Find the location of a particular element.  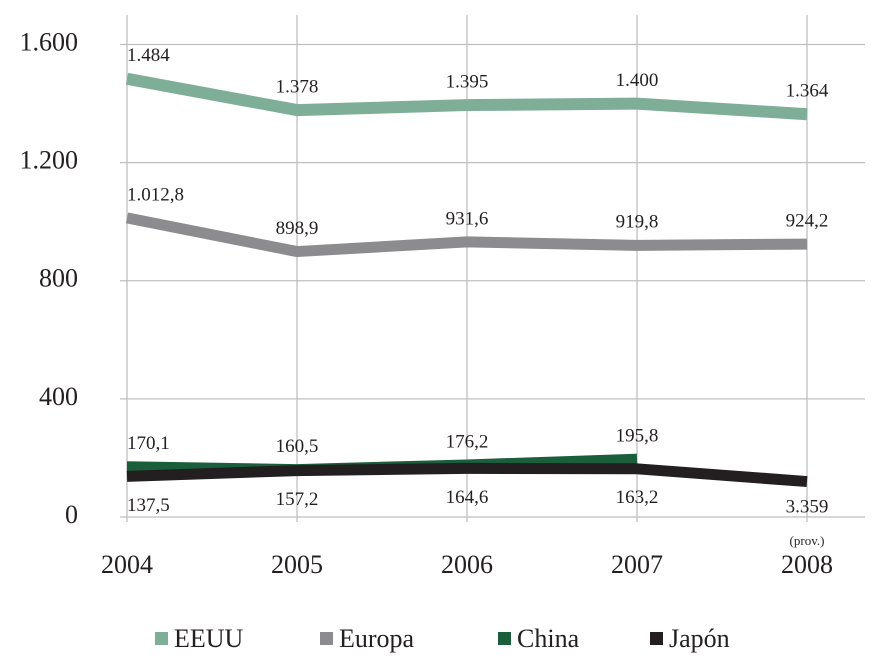

data-label: 931,6 is located at coordinates (467, 218).